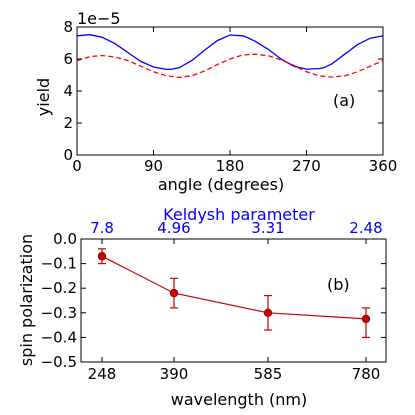 The width and height of the screenshot is (415, 415). What do you see at coordinates (68, 59) in the screenshot?
I see `y-tick-label: 6` at bounding box center [68, 59].